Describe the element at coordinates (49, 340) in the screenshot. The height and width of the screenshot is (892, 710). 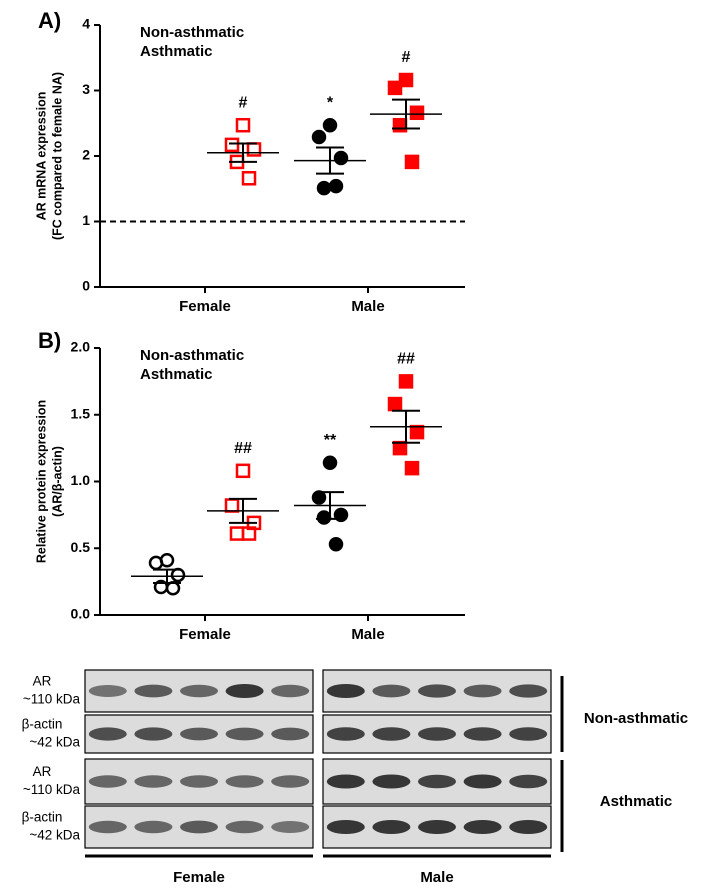
I see `panel-label: B)` at that location.